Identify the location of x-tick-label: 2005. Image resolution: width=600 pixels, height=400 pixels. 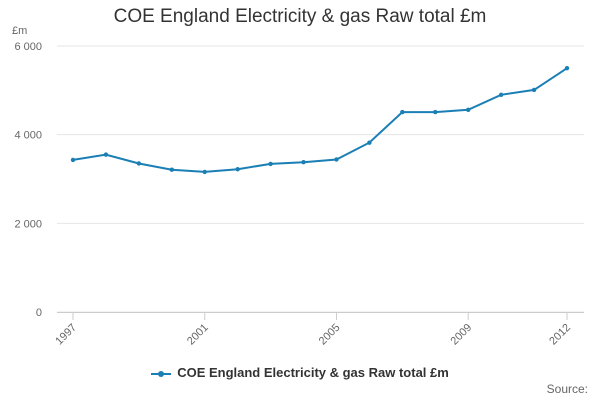
(330, 335).